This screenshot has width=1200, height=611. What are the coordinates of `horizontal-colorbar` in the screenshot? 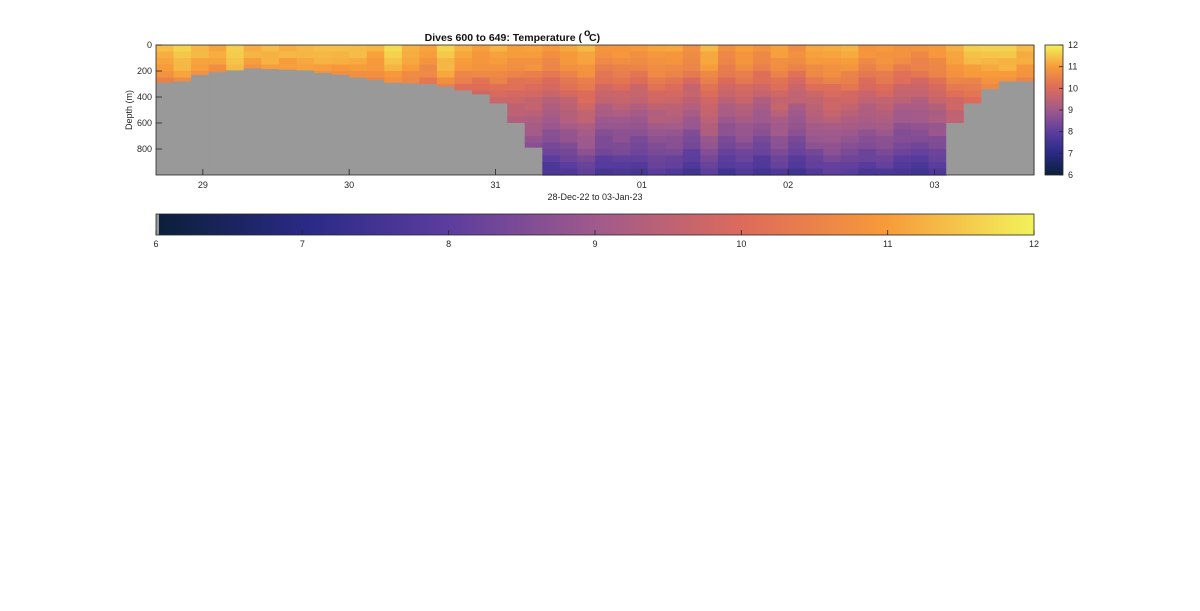 It's located at (596, 224).